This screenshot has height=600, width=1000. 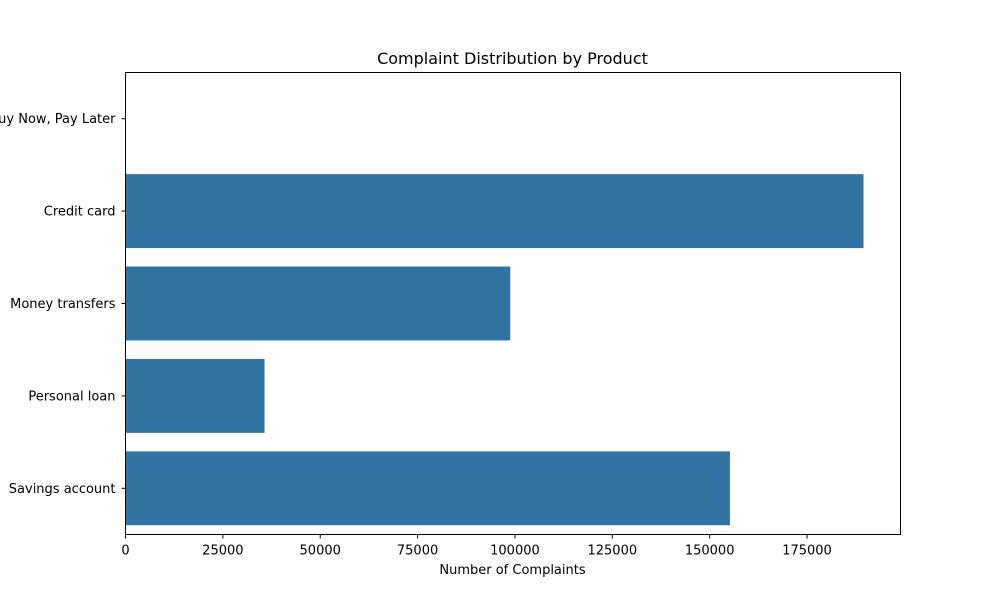 I want to click on y-tick-label: Personal loan, so click(x=71, y=396).